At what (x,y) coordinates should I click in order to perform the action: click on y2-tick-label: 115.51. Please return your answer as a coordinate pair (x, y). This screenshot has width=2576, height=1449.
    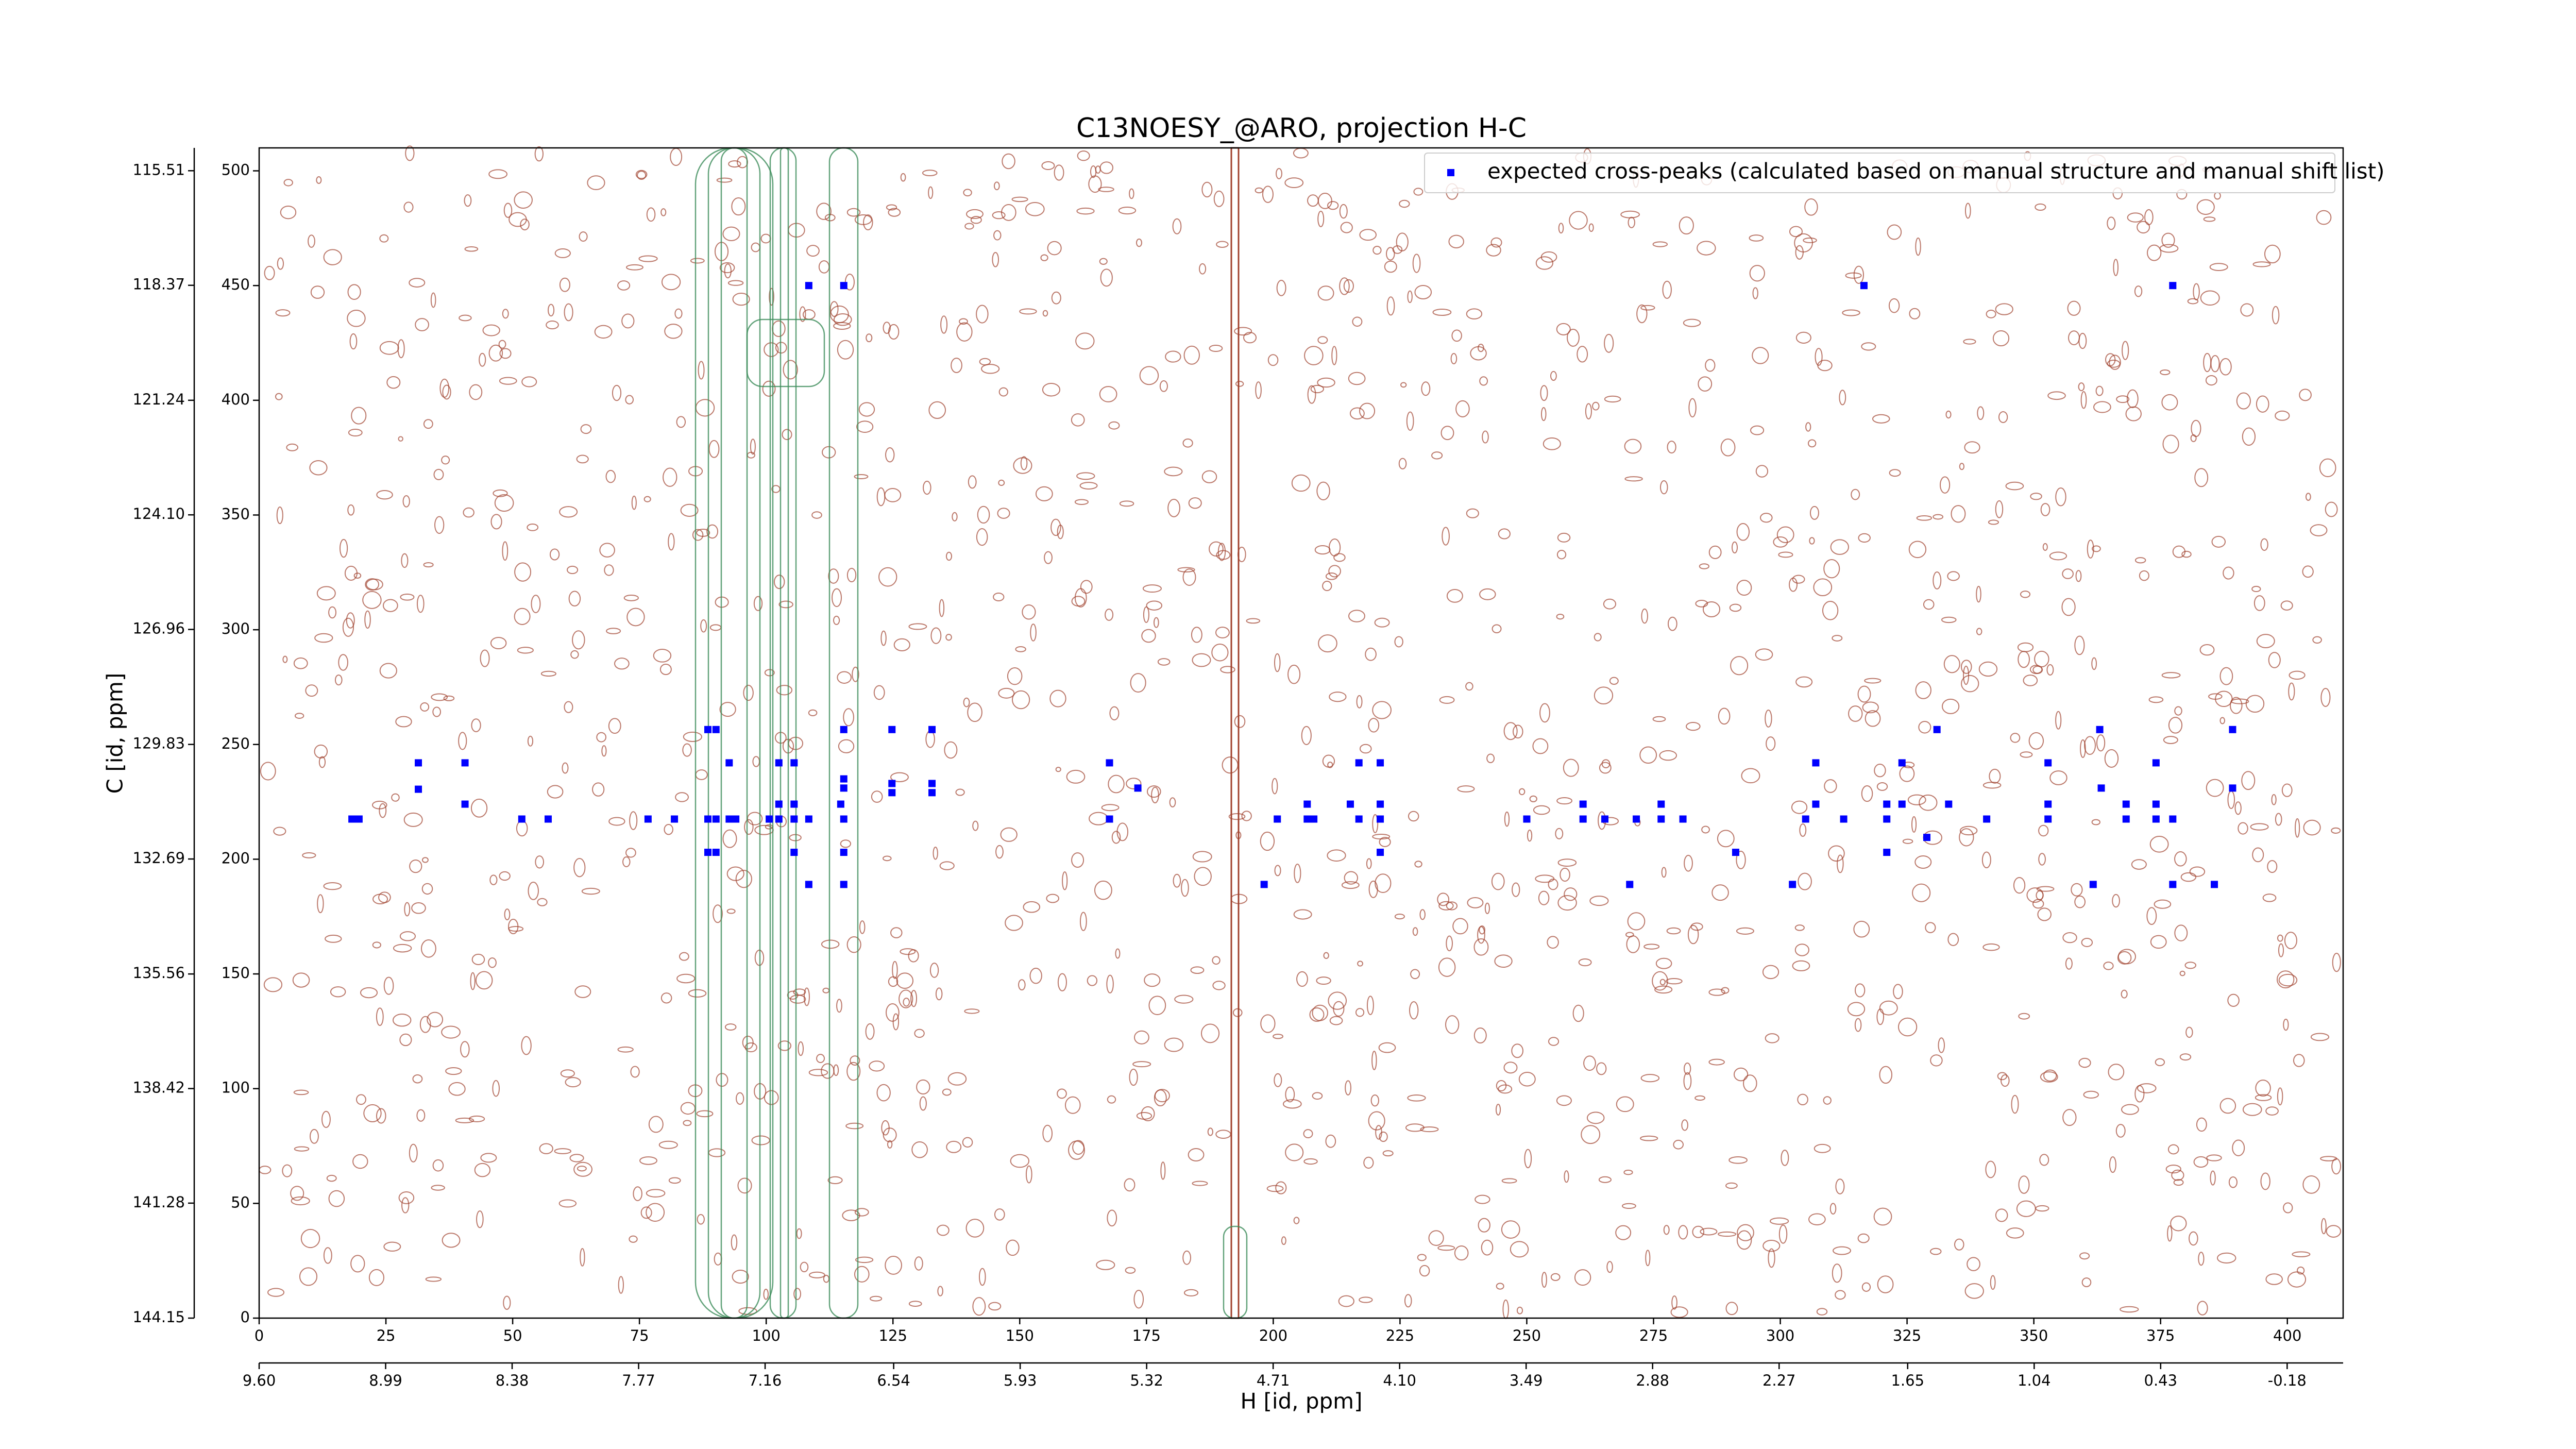
    Looking at the image, I should click on (159, 169).